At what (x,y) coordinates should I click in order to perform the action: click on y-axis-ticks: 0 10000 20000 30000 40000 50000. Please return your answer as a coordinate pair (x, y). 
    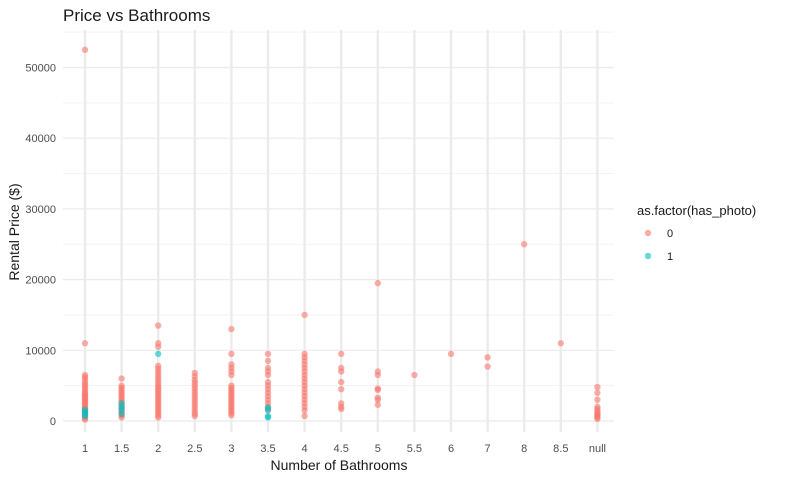
    Looking at the image, I should click on (40, 246).